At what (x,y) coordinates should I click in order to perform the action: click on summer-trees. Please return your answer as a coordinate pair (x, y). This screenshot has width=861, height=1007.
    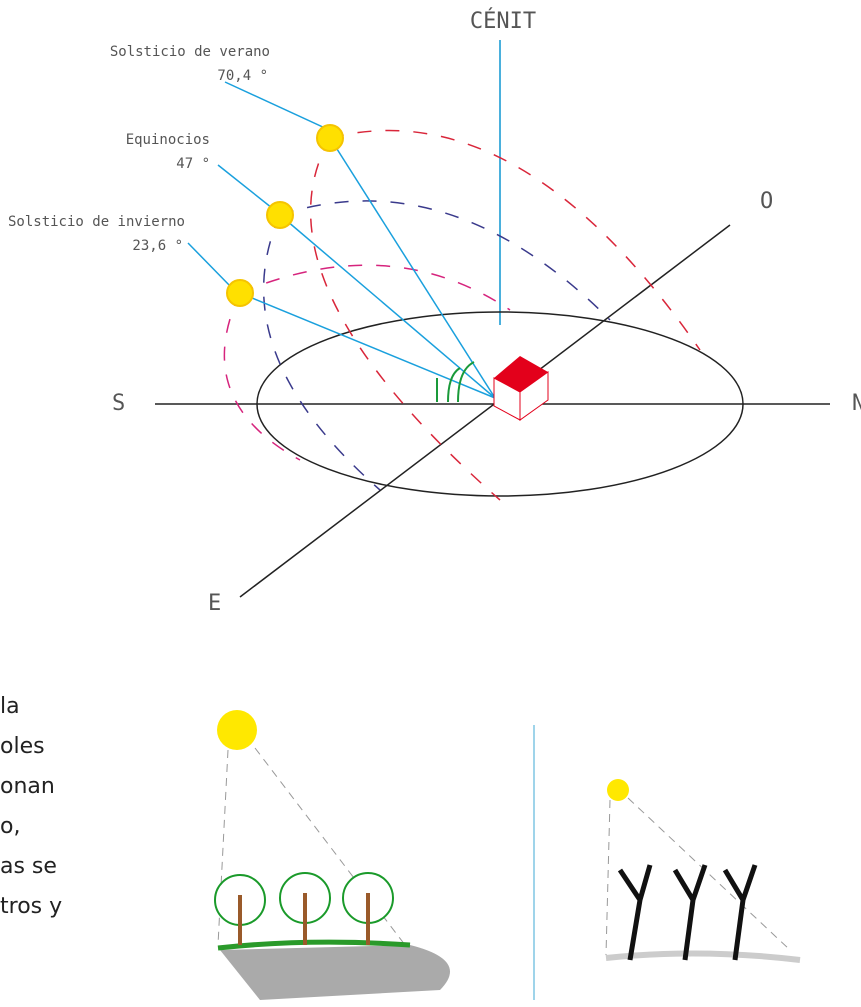
    Looking at the image, I should click on (332, 855).